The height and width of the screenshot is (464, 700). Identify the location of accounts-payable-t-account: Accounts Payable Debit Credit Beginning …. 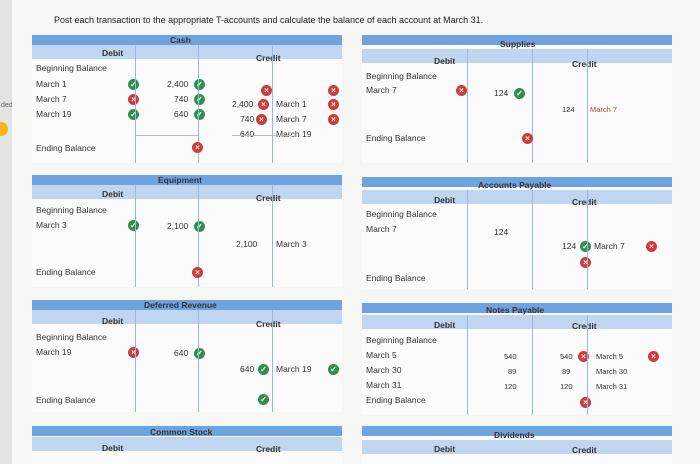
(517, 233).